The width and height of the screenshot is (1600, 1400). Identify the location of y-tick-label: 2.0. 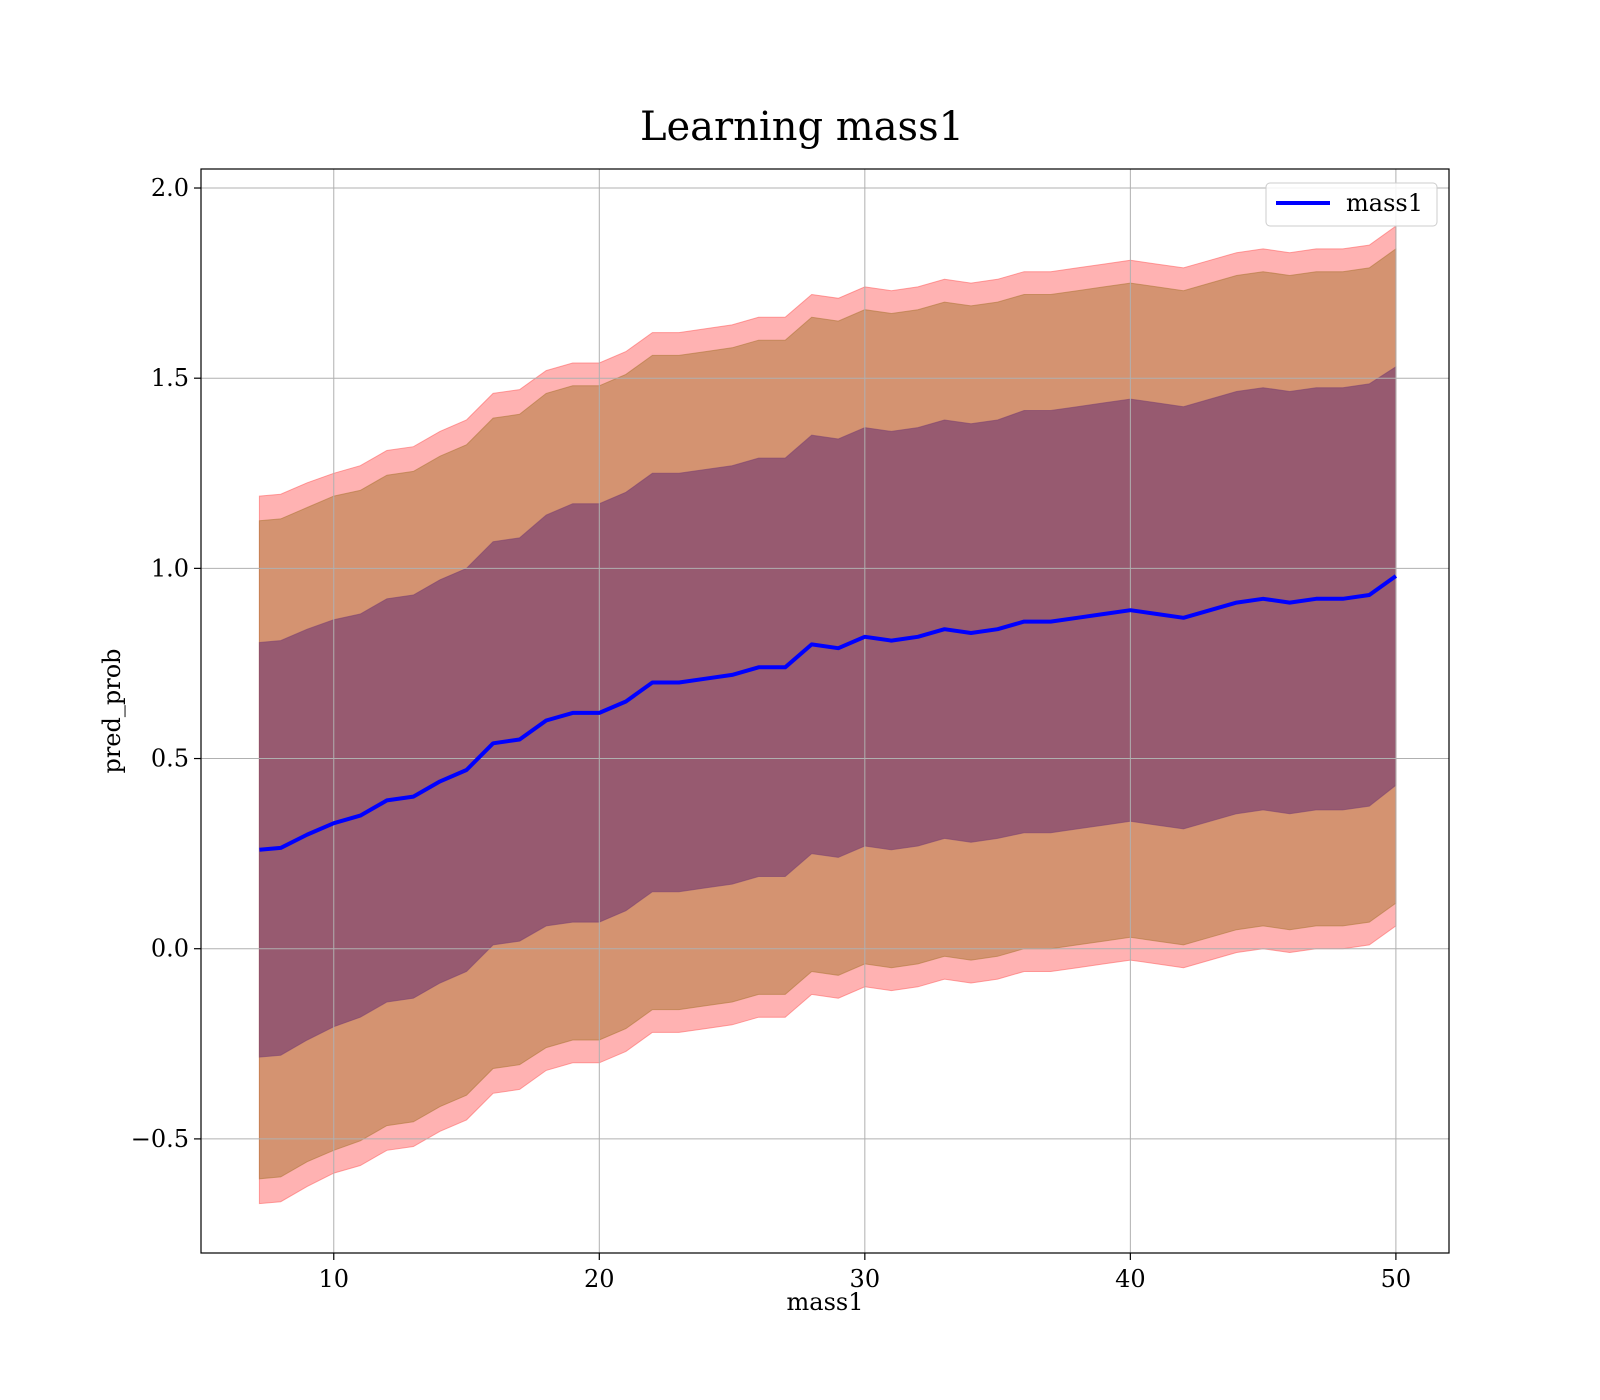
(170, 188).